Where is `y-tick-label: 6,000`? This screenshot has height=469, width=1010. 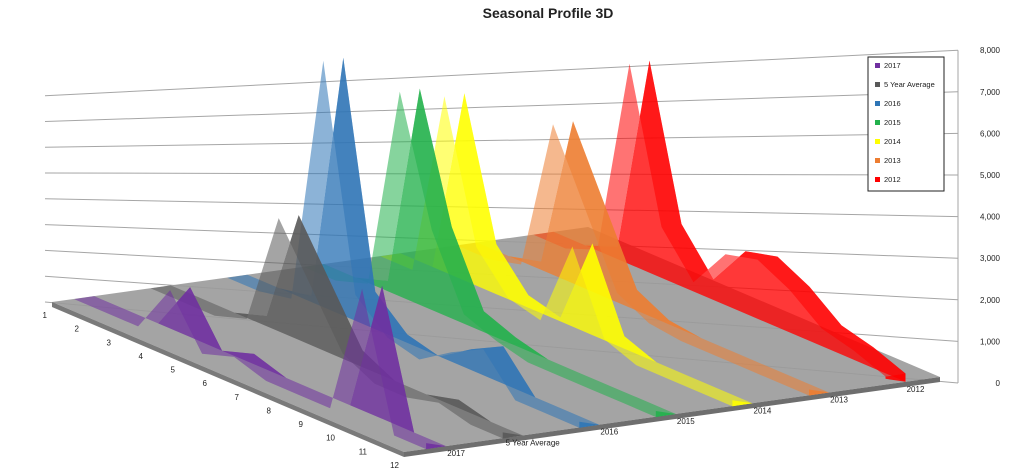 y-tick-label: 6,000 is located at coordinates (990, 133).